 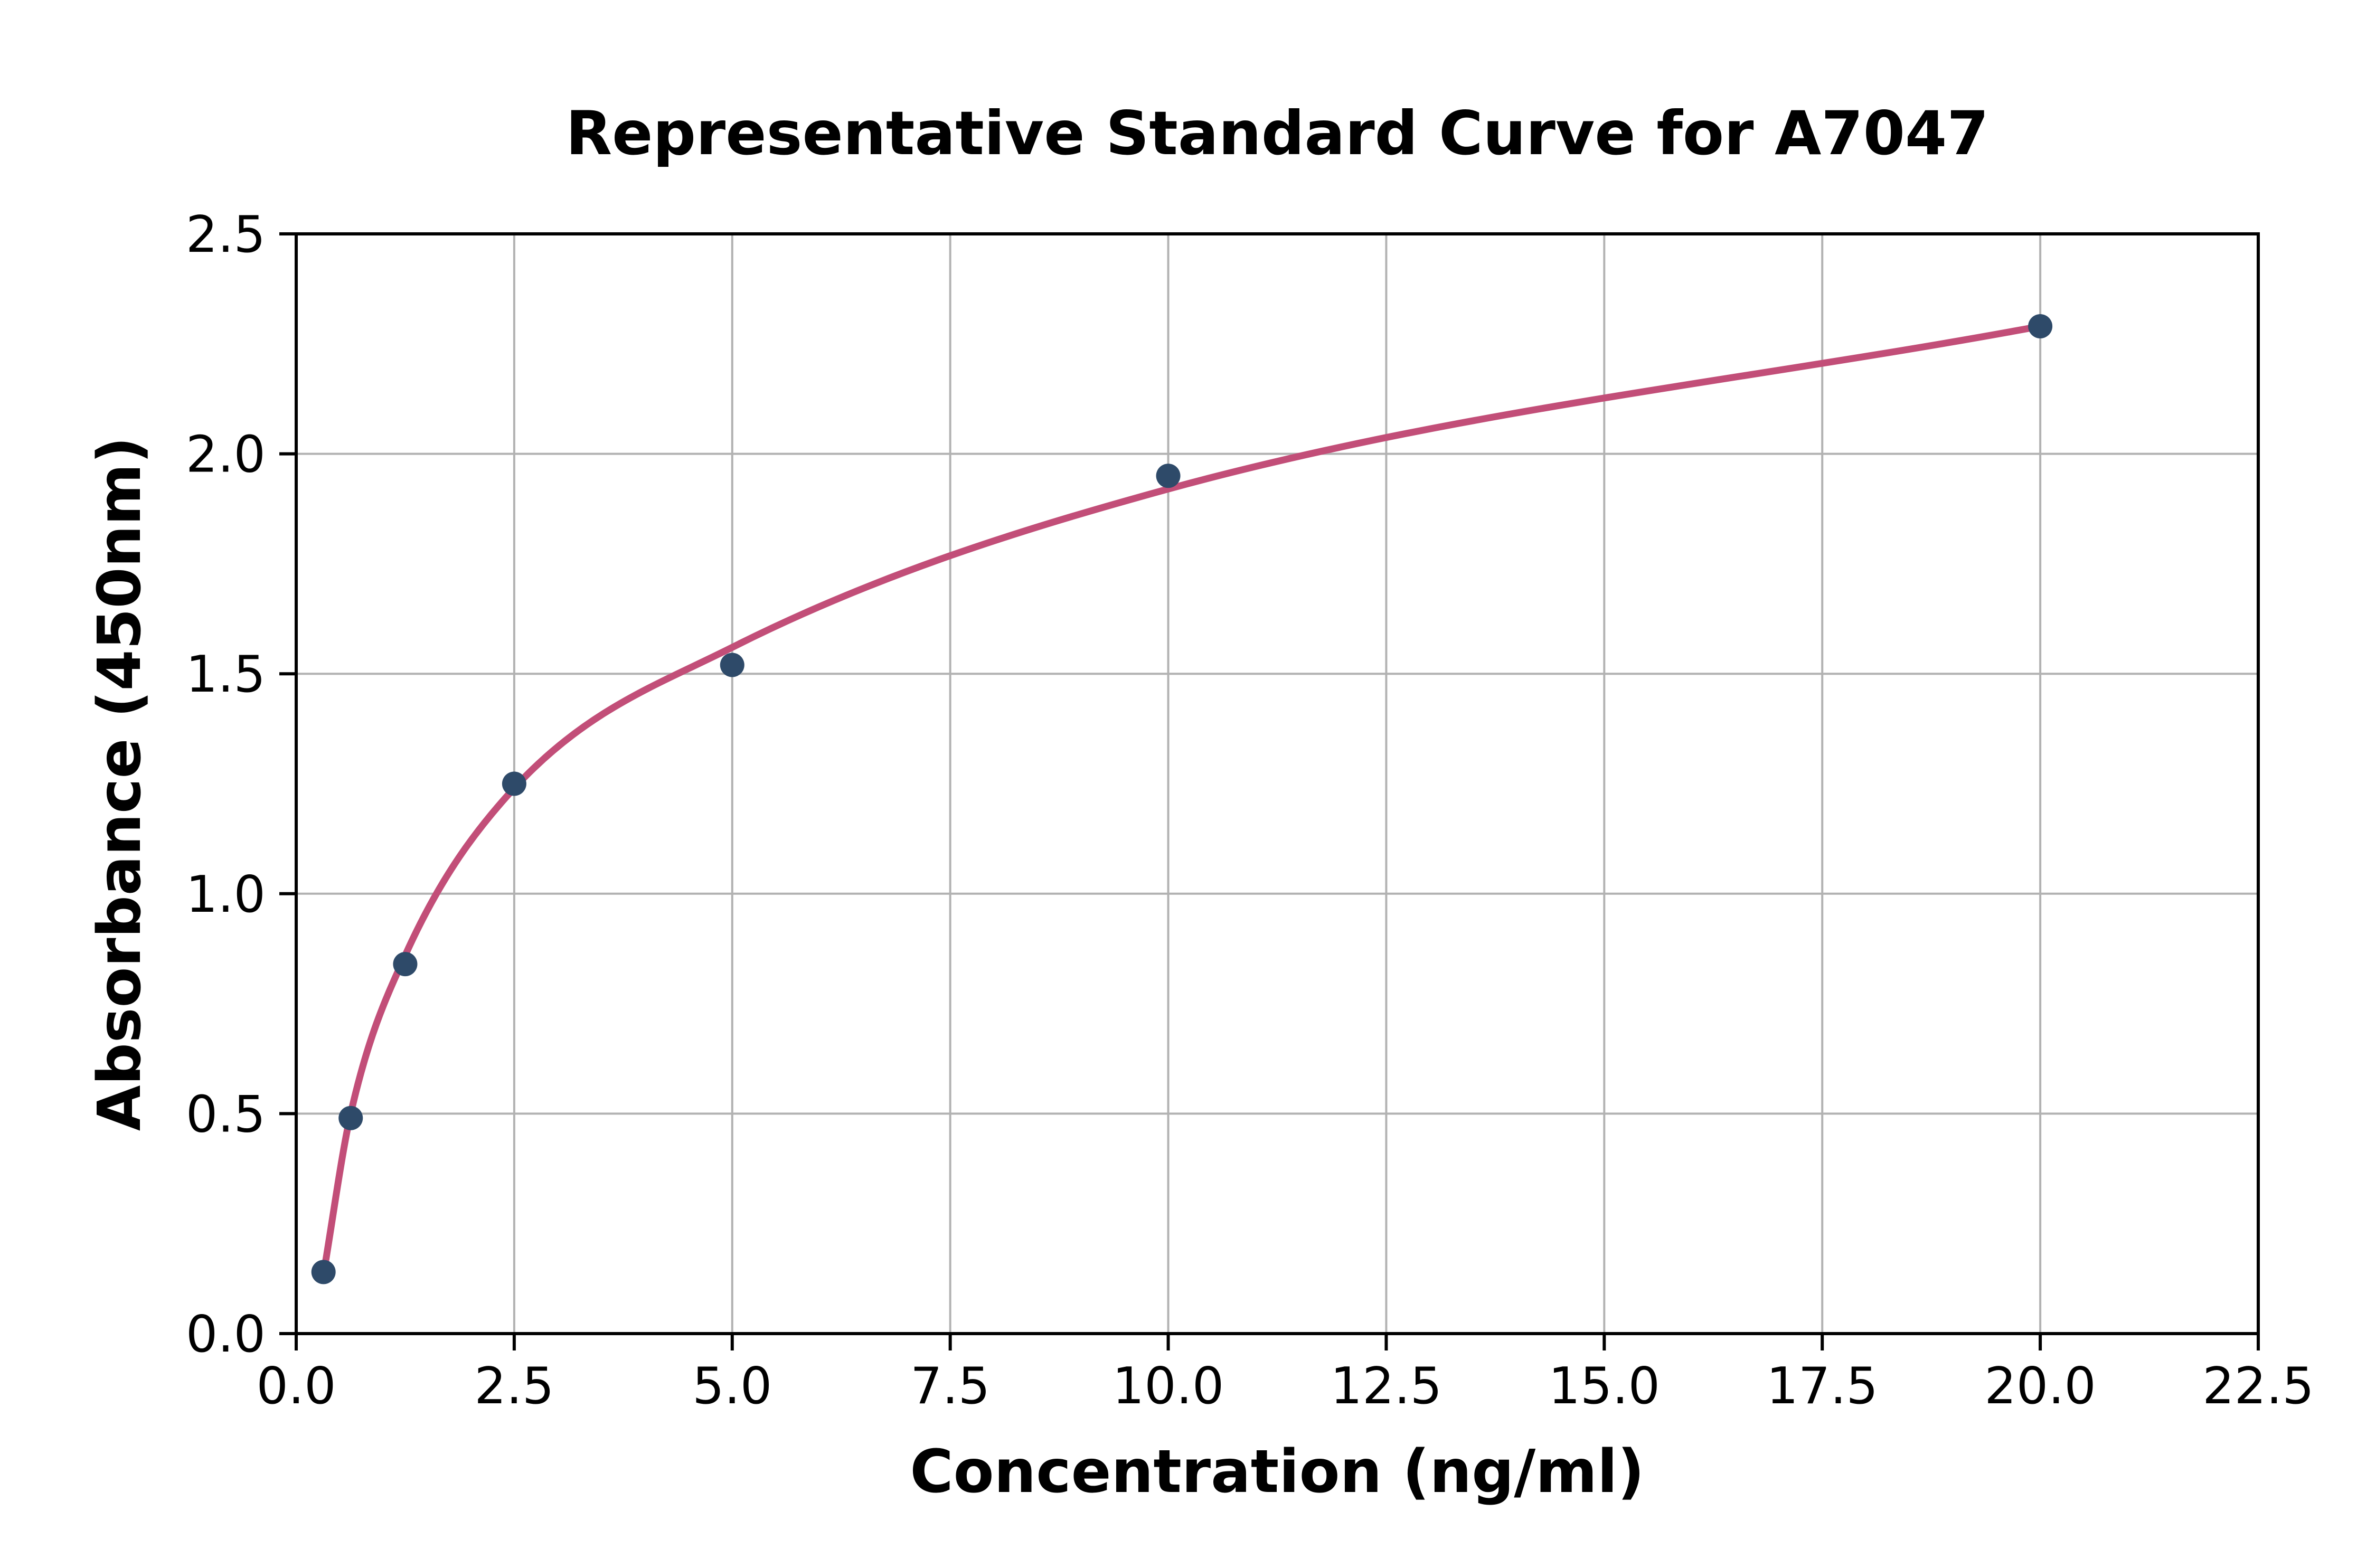 I want to click on x-tick-label: 2.5, so click(x=514, y=1386).